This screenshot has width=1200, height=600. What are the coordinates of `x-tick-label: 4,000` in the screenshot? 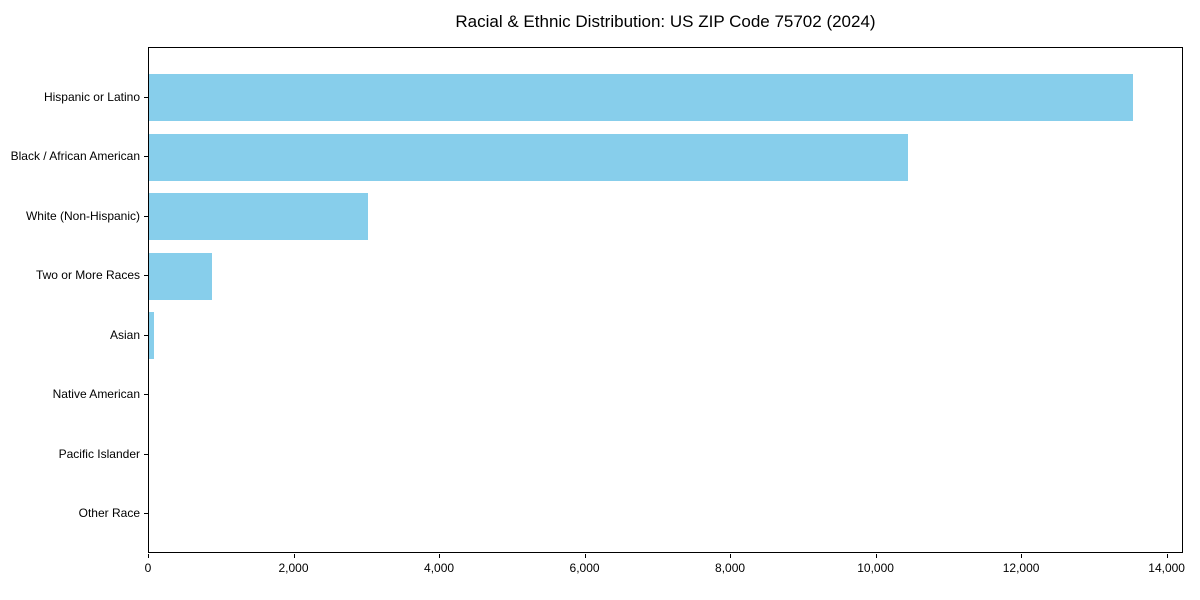 It's located at (439, 568).